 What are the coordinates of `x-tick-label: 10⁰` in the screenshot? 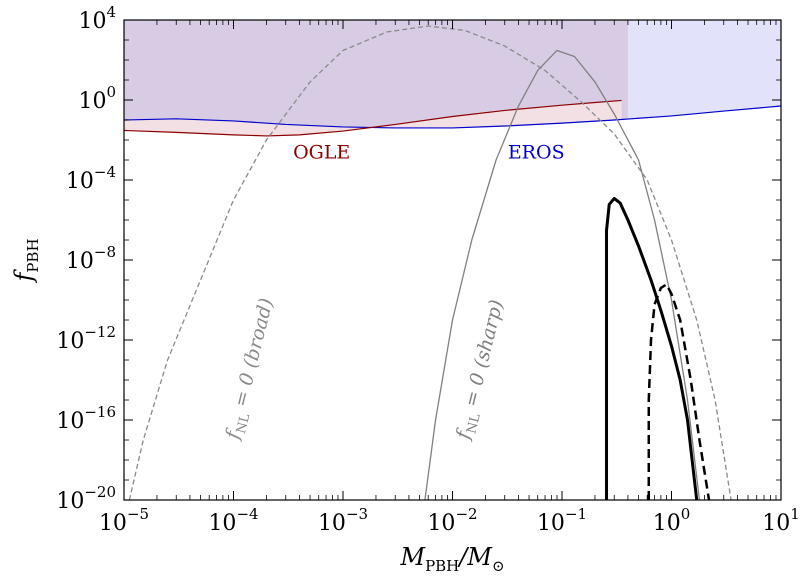 It's located at (672, 520).